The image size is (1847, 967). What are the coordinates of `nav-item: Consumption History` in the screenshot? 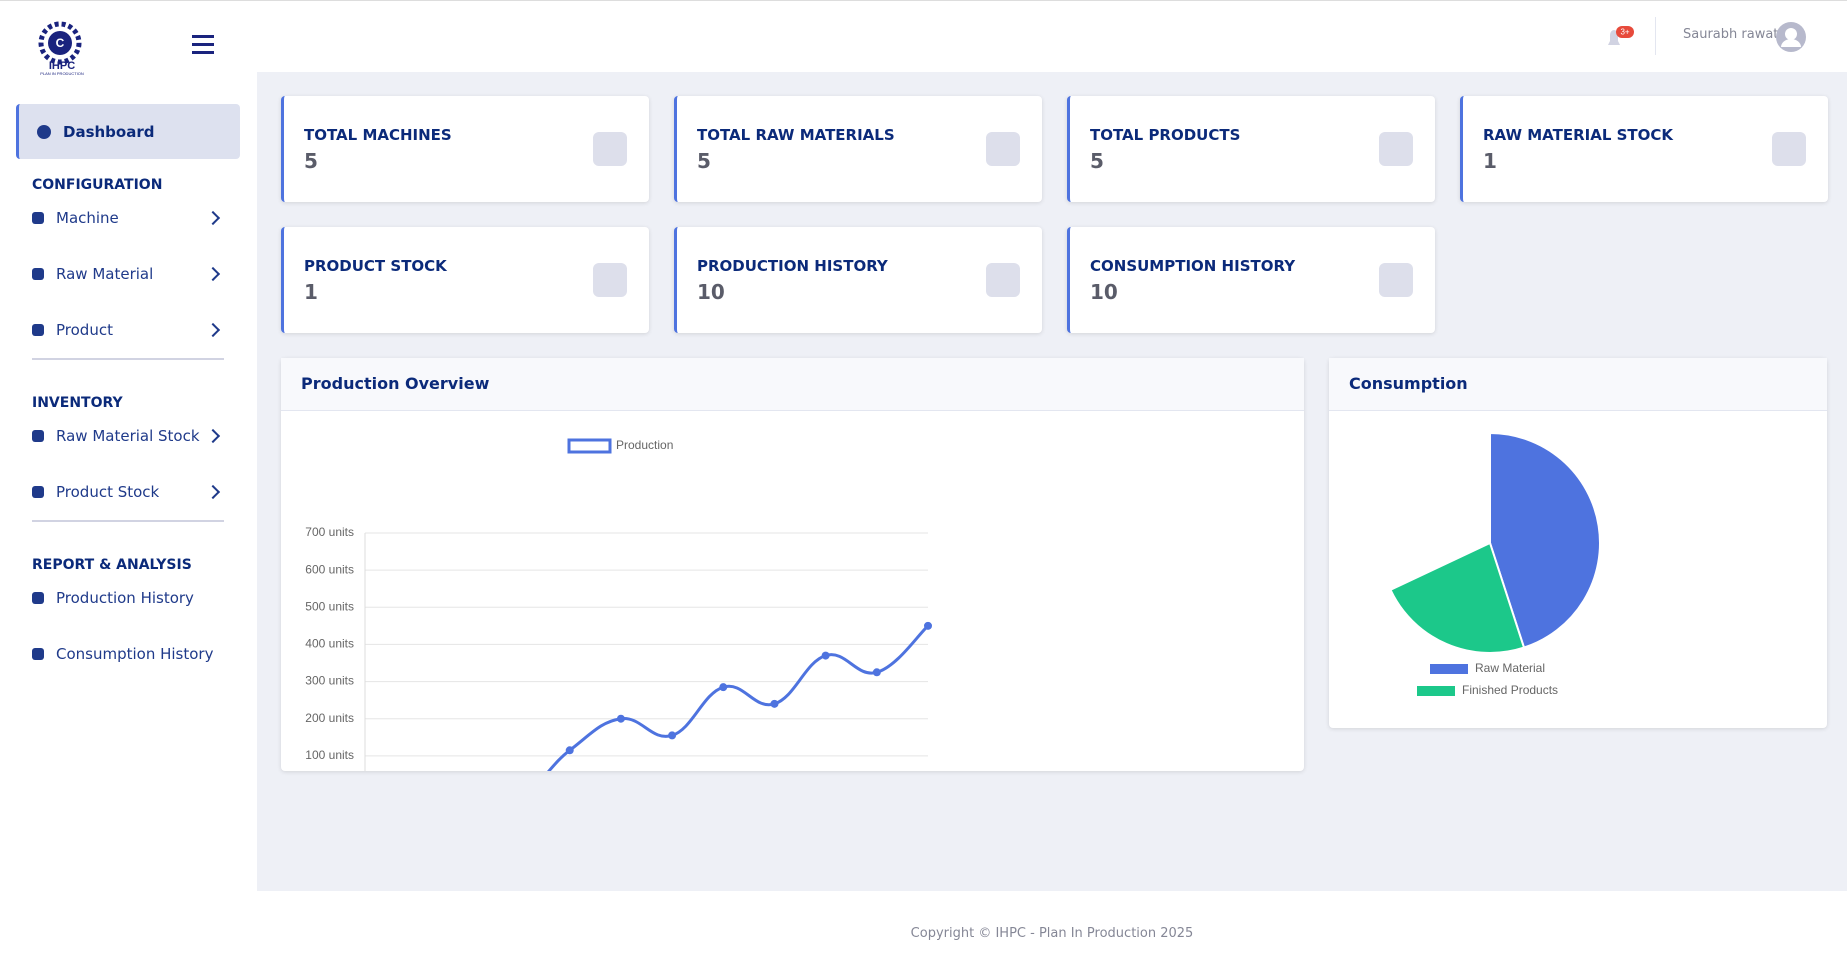 It's located at (128, 654).